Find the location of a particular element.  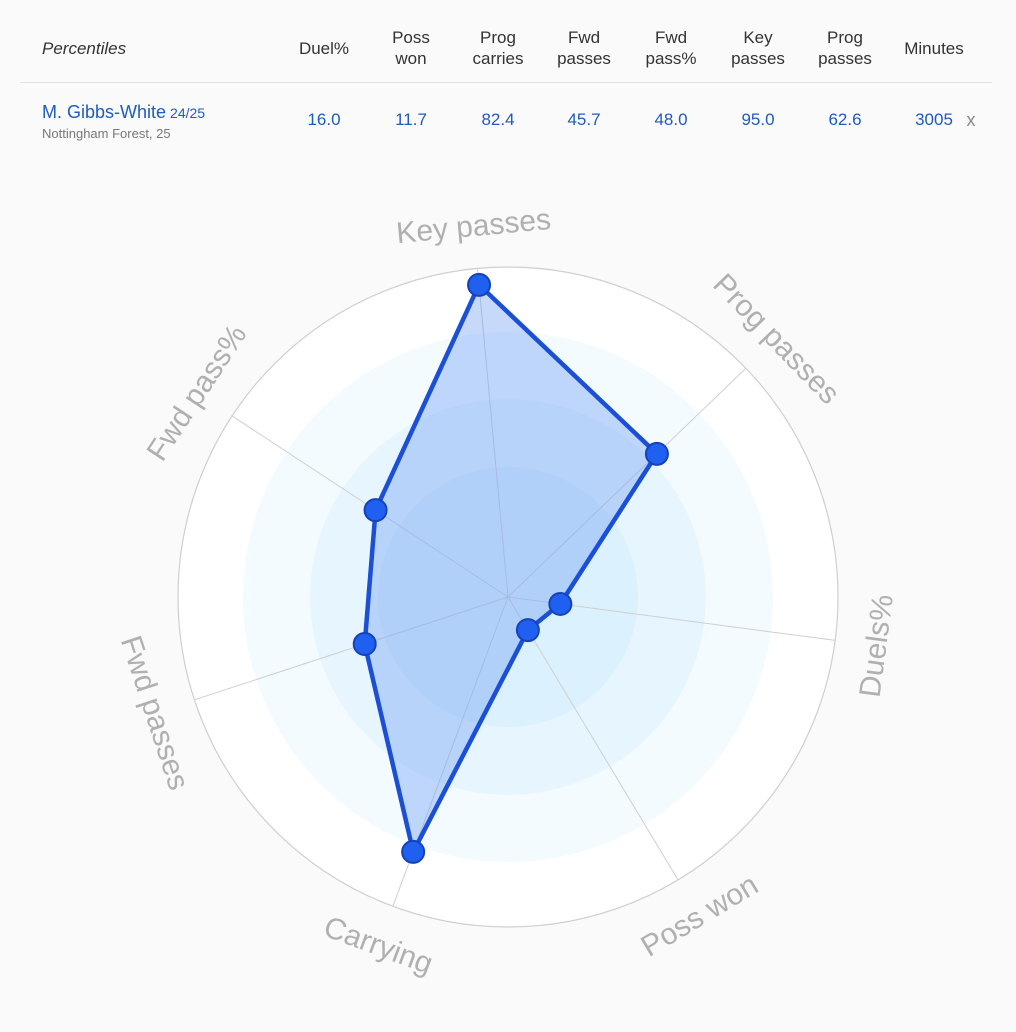

column-minutes: Minutes is located at coordinates (934, 48).